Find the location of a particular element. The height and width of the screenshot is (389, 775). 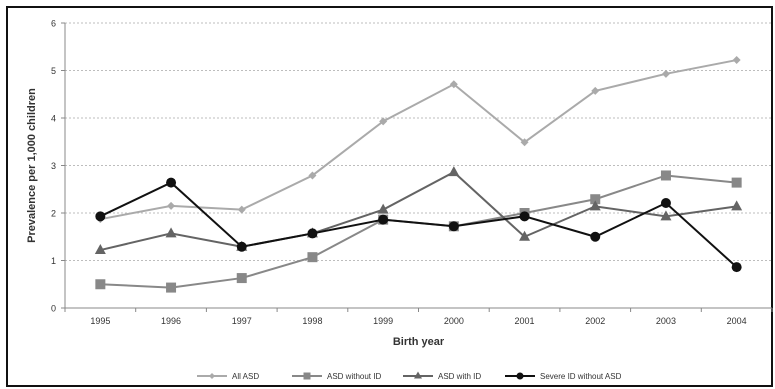

legend-marker-asd-without-id is located at coordinates (307, 376).